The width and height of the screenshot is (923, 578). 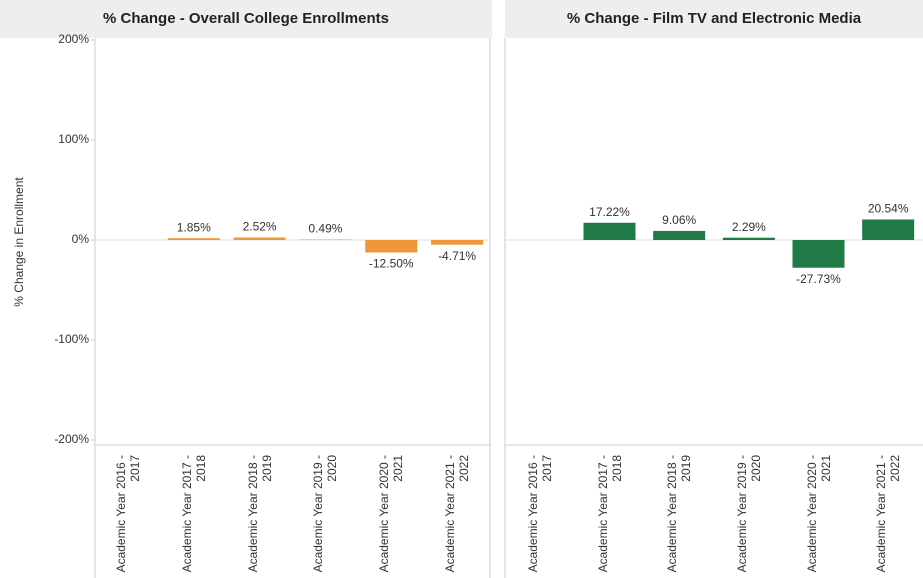 I want to click on data-label: 0.49%, so click(x=325, y=229).